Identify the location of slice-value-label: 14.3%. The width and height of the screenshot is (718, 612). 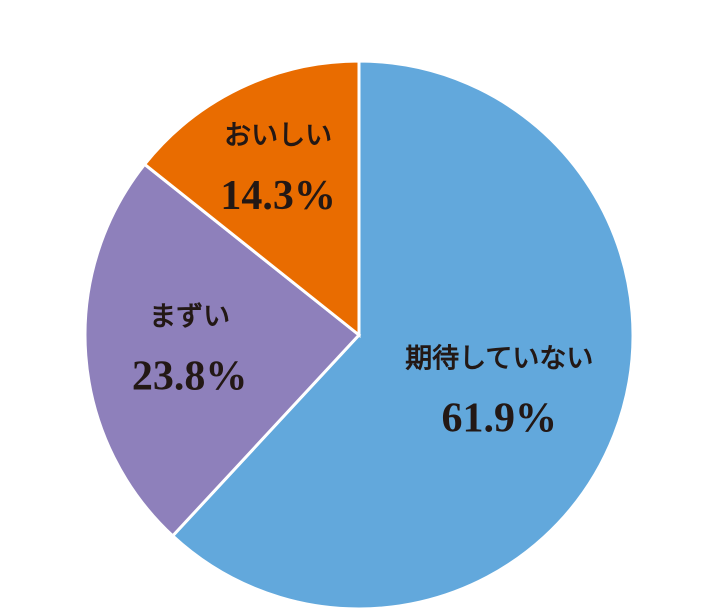
(278, 196).